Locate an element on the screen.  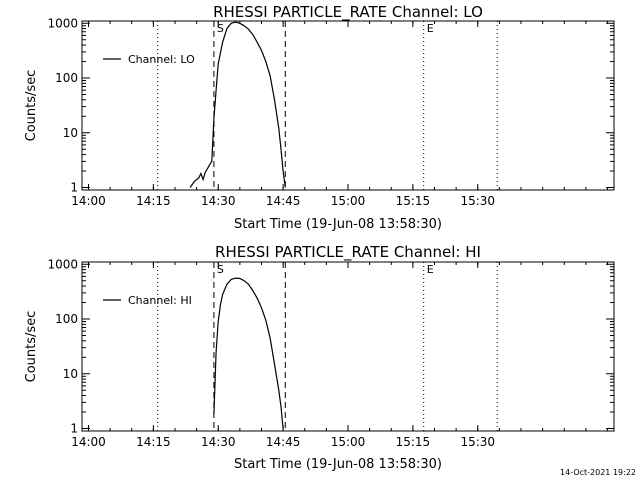
series-line-channel-lo is located at coordinates (237, 104).